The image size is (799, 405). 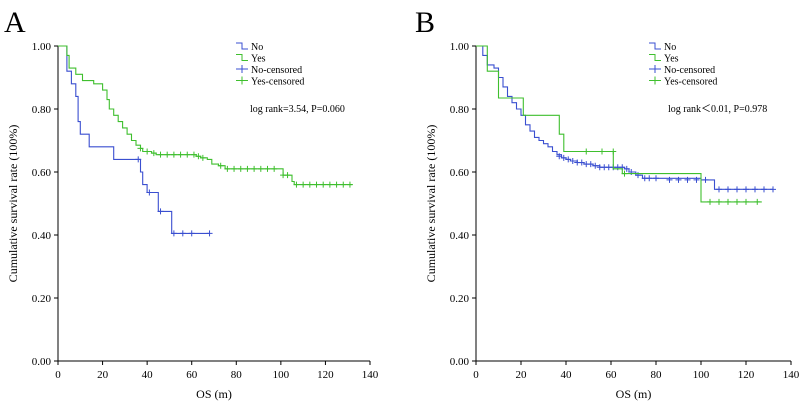 I want to click on y-tick-label: 0.60, so click(x=42, y=173).